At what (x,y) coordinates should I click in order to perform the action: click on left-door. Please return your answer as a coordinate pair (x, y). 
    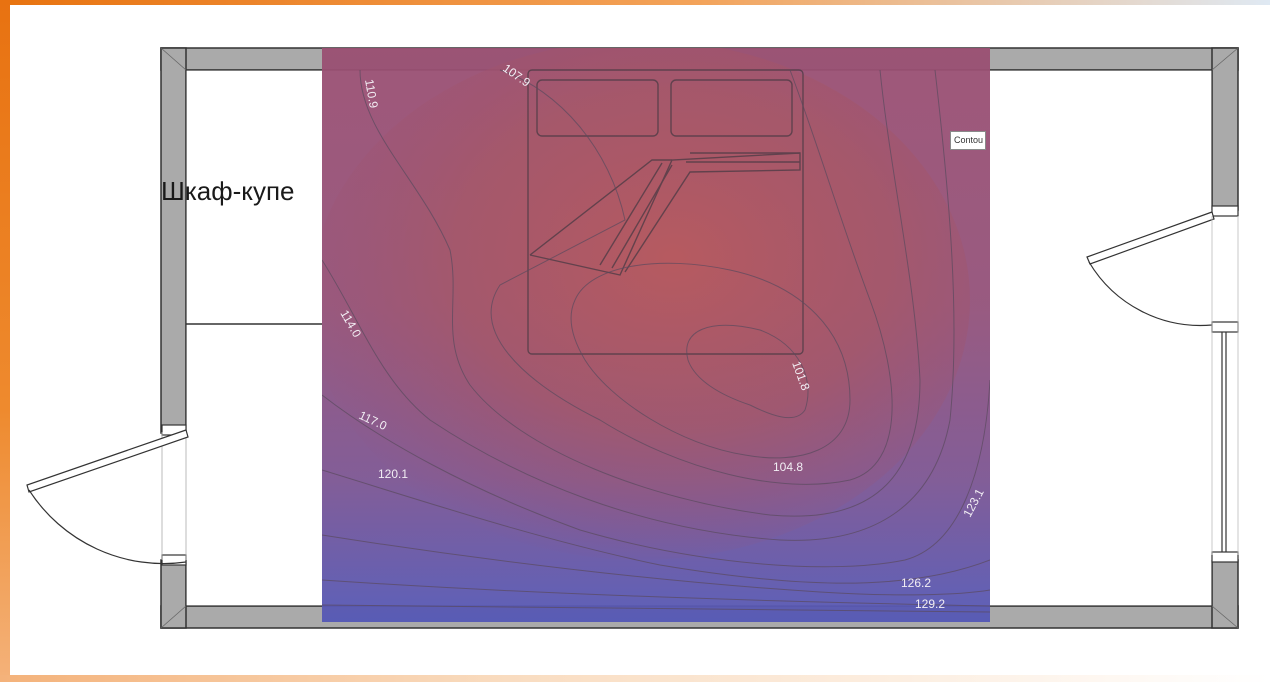
    Looking at the image, I should click on (107, 495).